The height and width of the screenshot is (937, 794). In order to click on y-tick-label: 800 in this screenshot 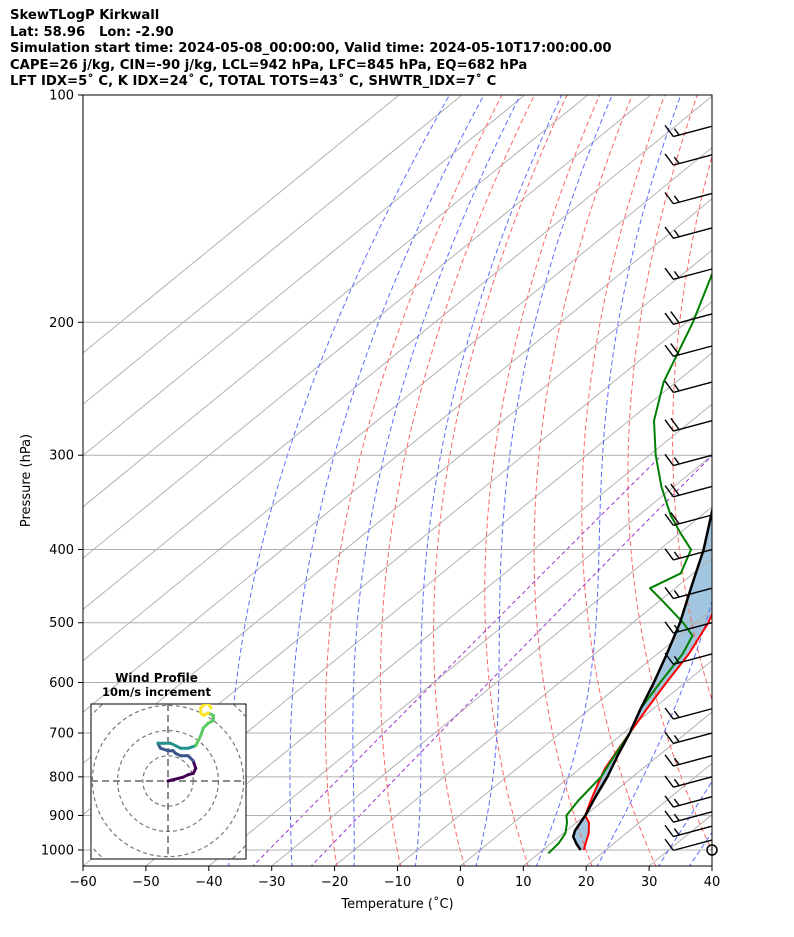, I will do `click(61, 777)`.